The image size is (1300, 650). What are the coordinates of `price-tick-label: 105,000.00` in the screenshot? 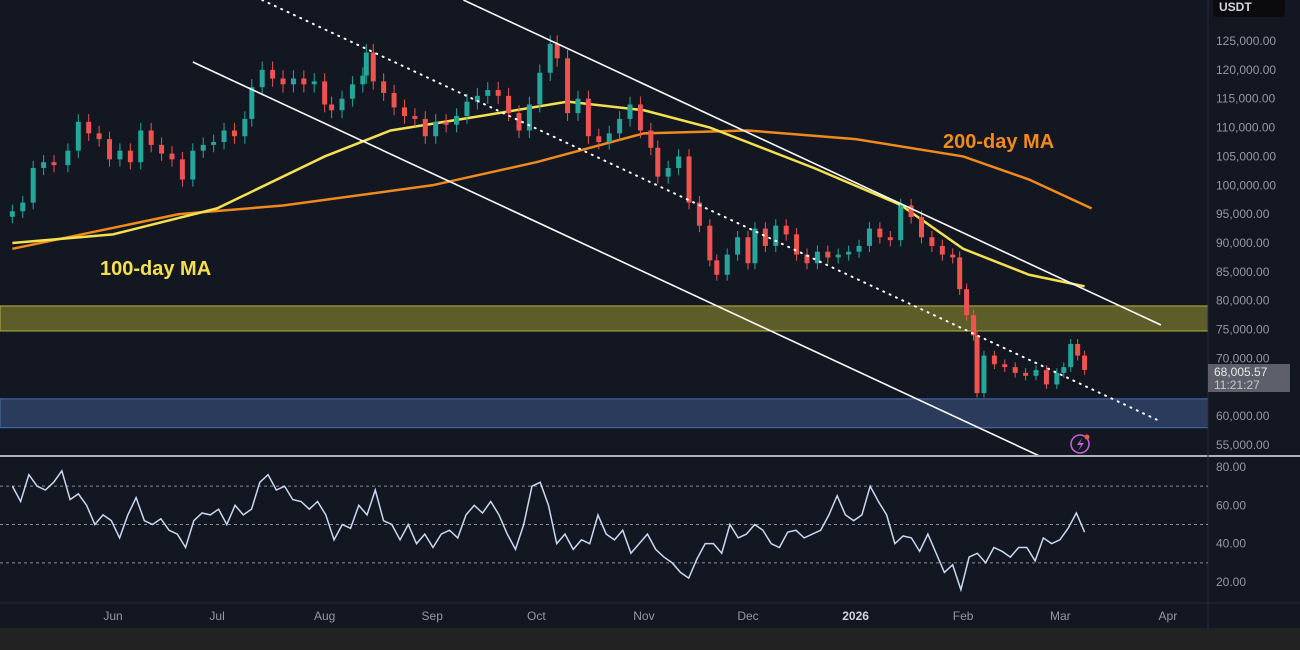 It's located at (1246, 156).